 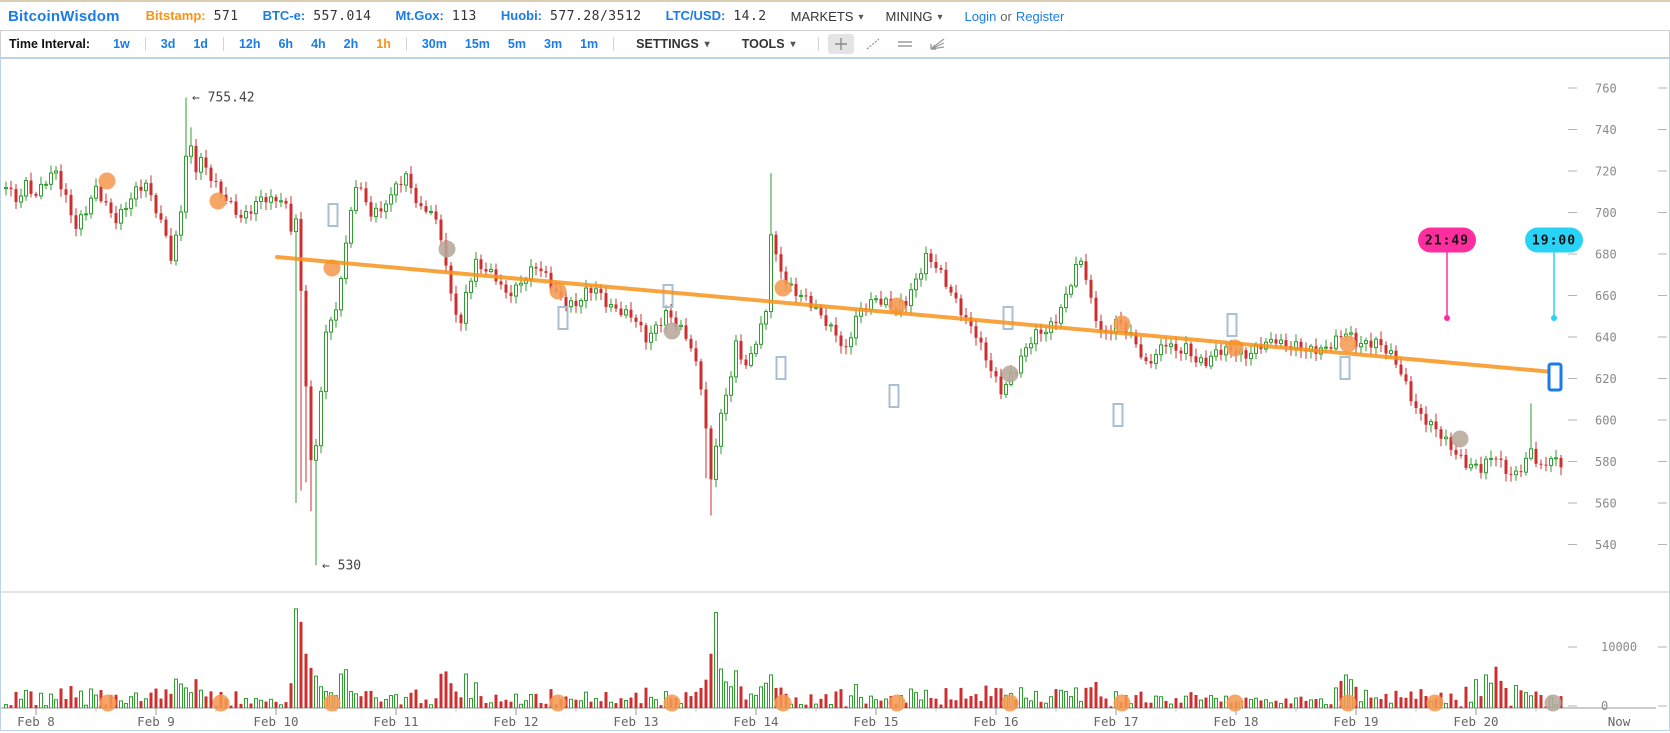 I want to click on interval-1d: 1d, so click(x=200, y=44).